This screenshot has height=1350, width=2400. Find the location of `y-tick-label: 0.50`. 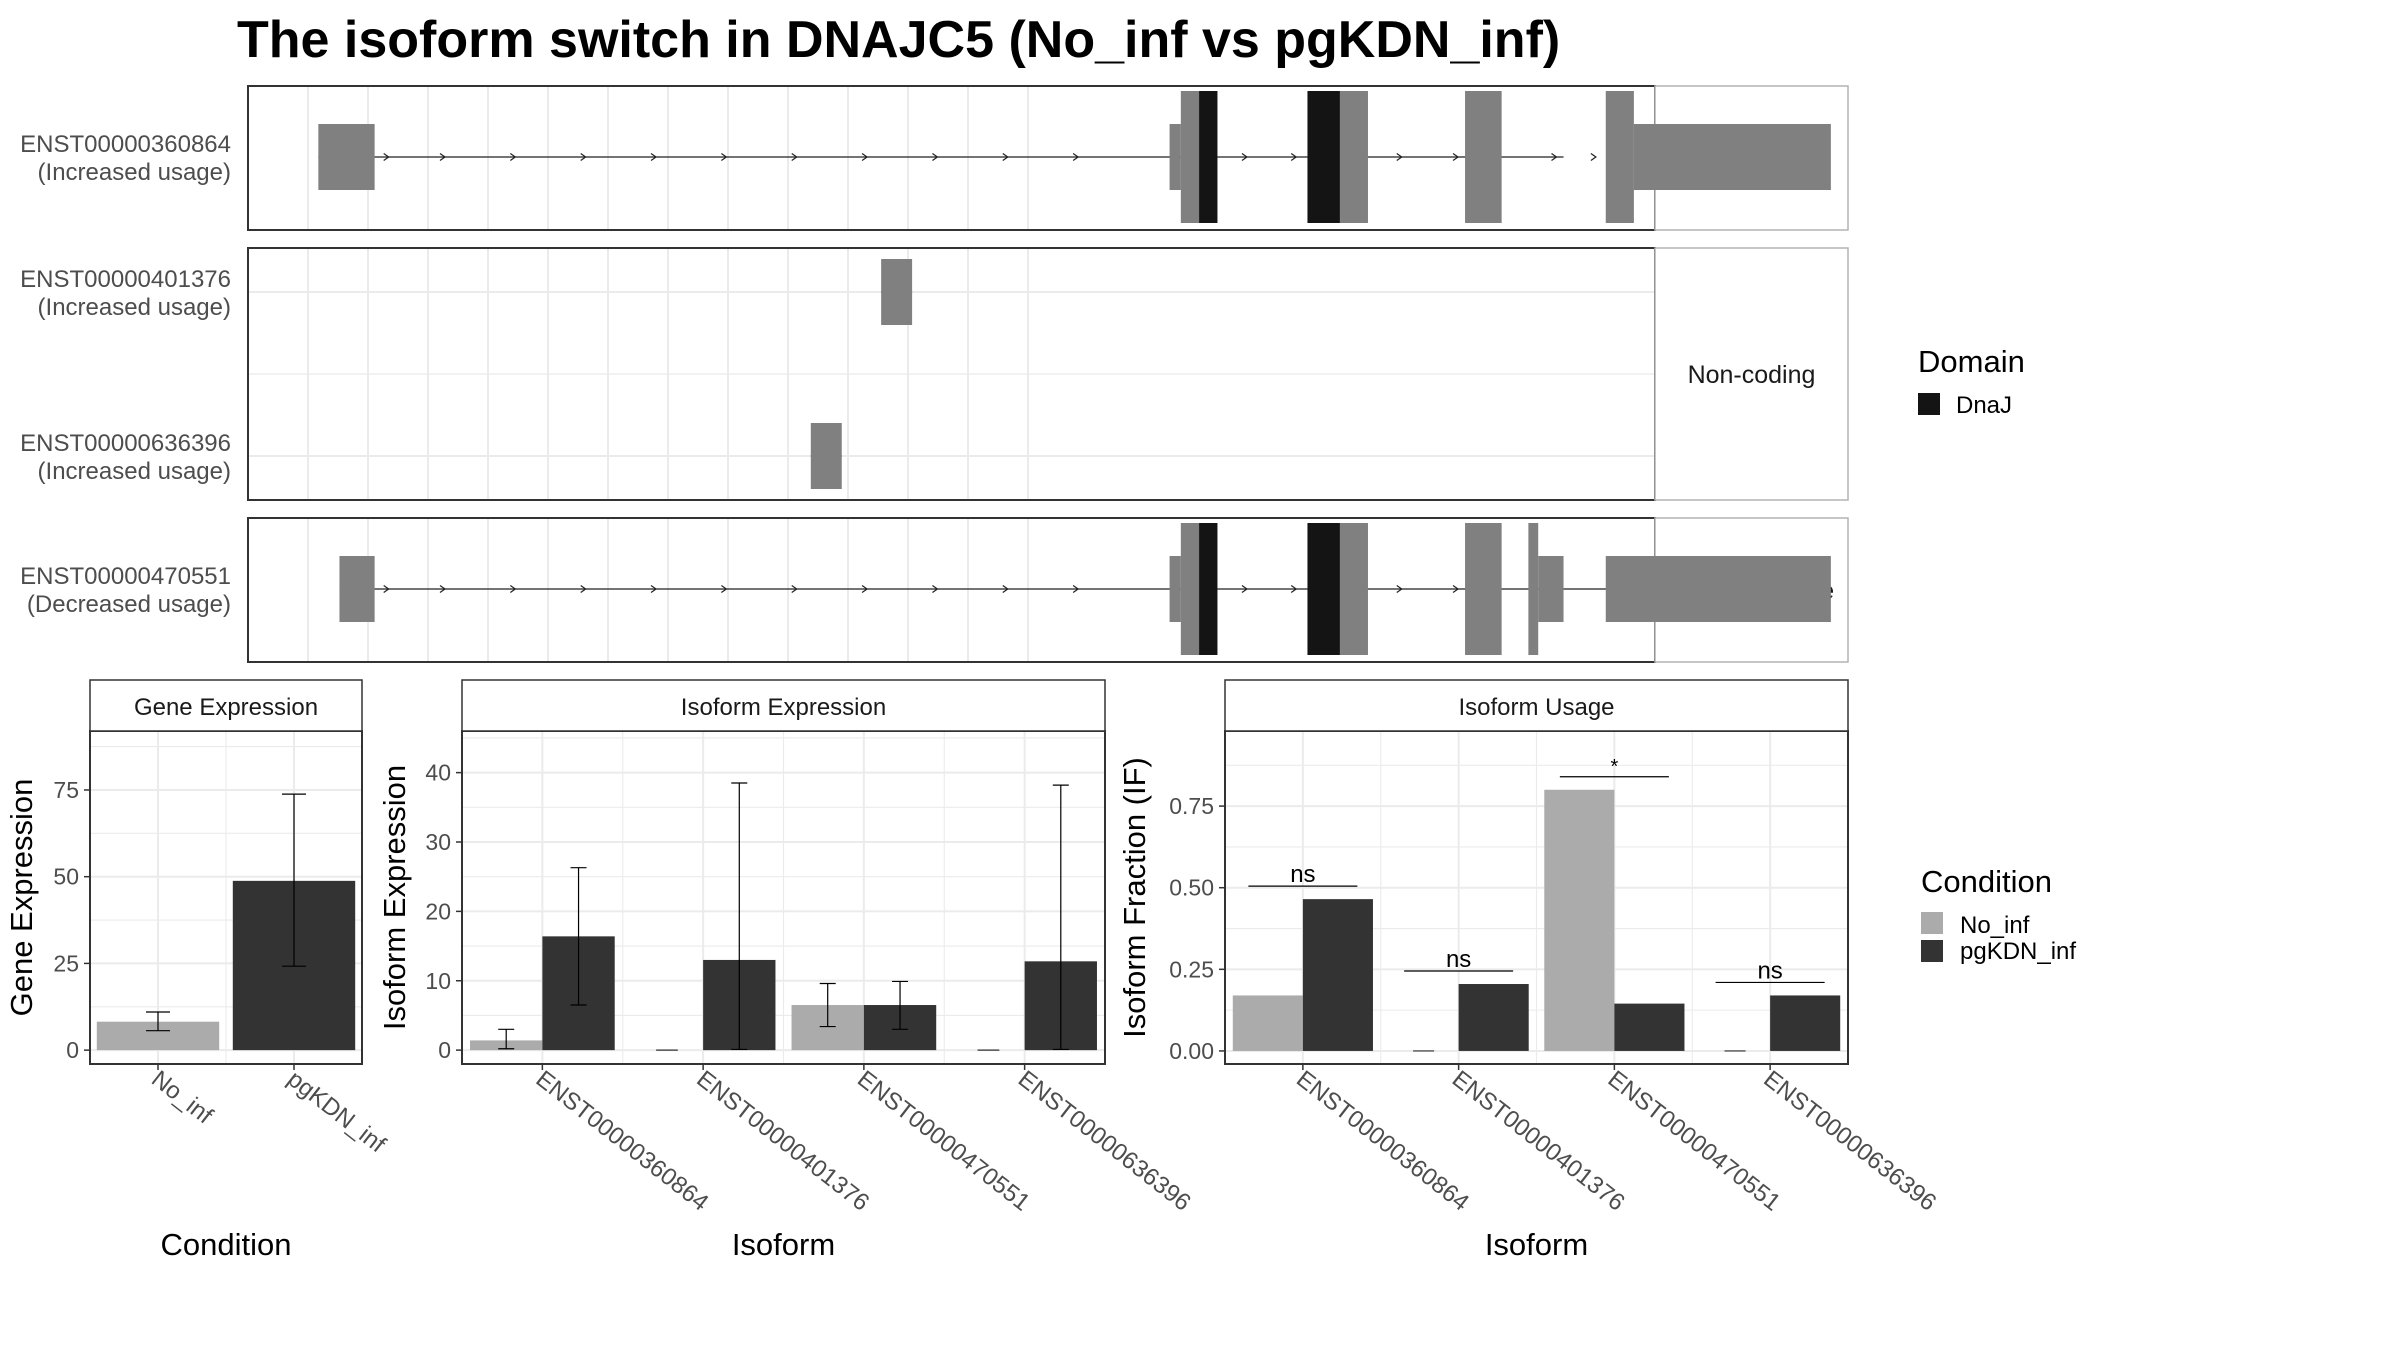

y-tick-label: 0.50 is located at coordinates (1191, 888).